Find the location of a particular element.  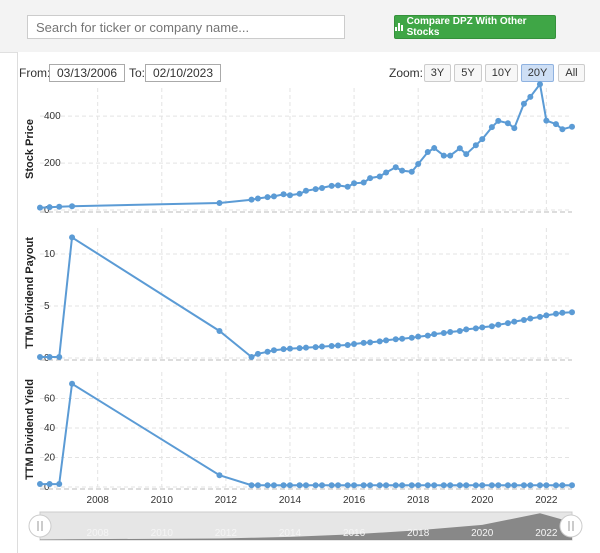

navigator-left-handle is located at coordinates (40, 526).